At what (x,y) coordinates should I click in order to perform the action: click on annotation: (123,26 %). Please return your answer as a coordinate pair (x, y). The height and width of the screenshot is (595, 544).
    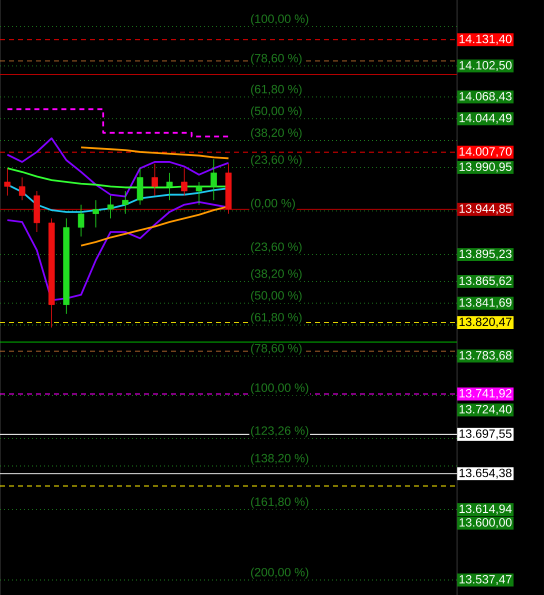
    Looking at the image, I should click on (279, 432).